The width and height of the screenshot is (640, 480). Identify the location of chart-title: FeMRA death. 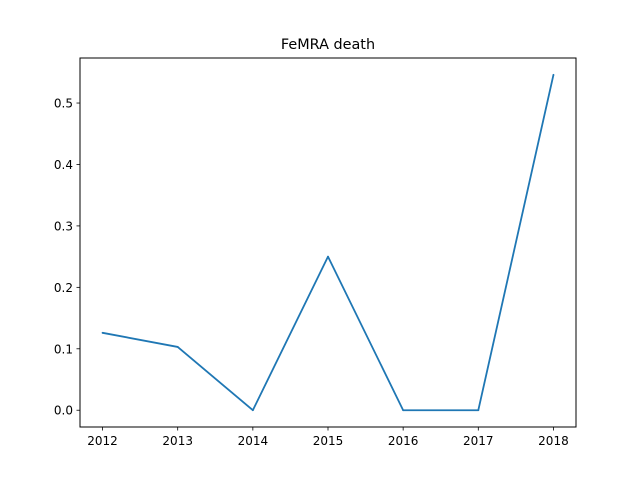
(328, 45).